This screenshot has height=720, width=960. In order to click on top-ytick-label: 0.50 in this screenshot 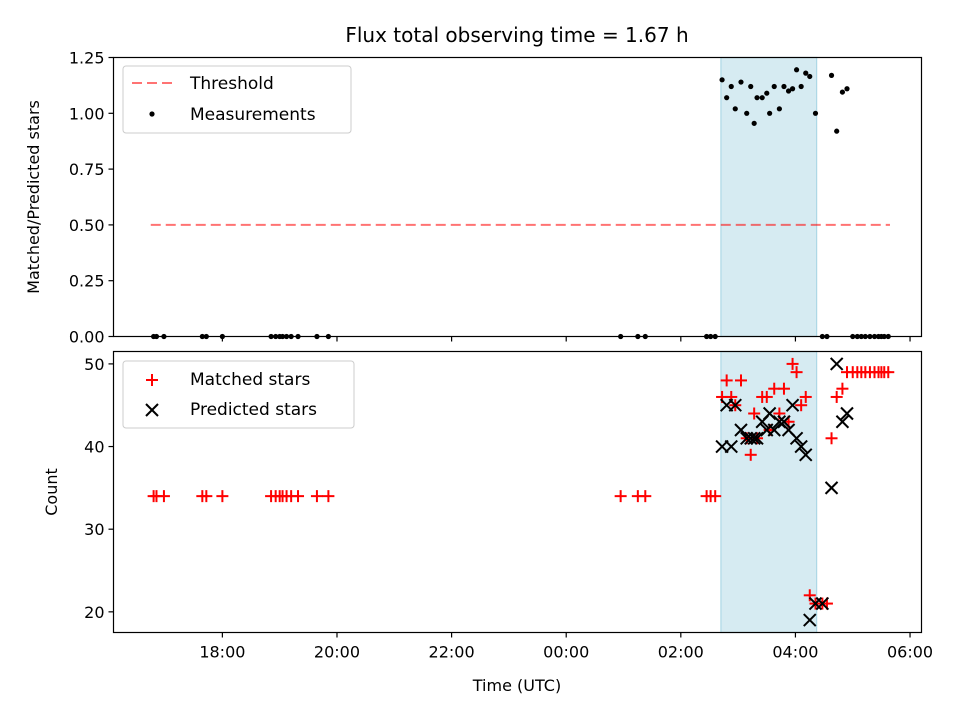, I will do `click(87, 225)`.